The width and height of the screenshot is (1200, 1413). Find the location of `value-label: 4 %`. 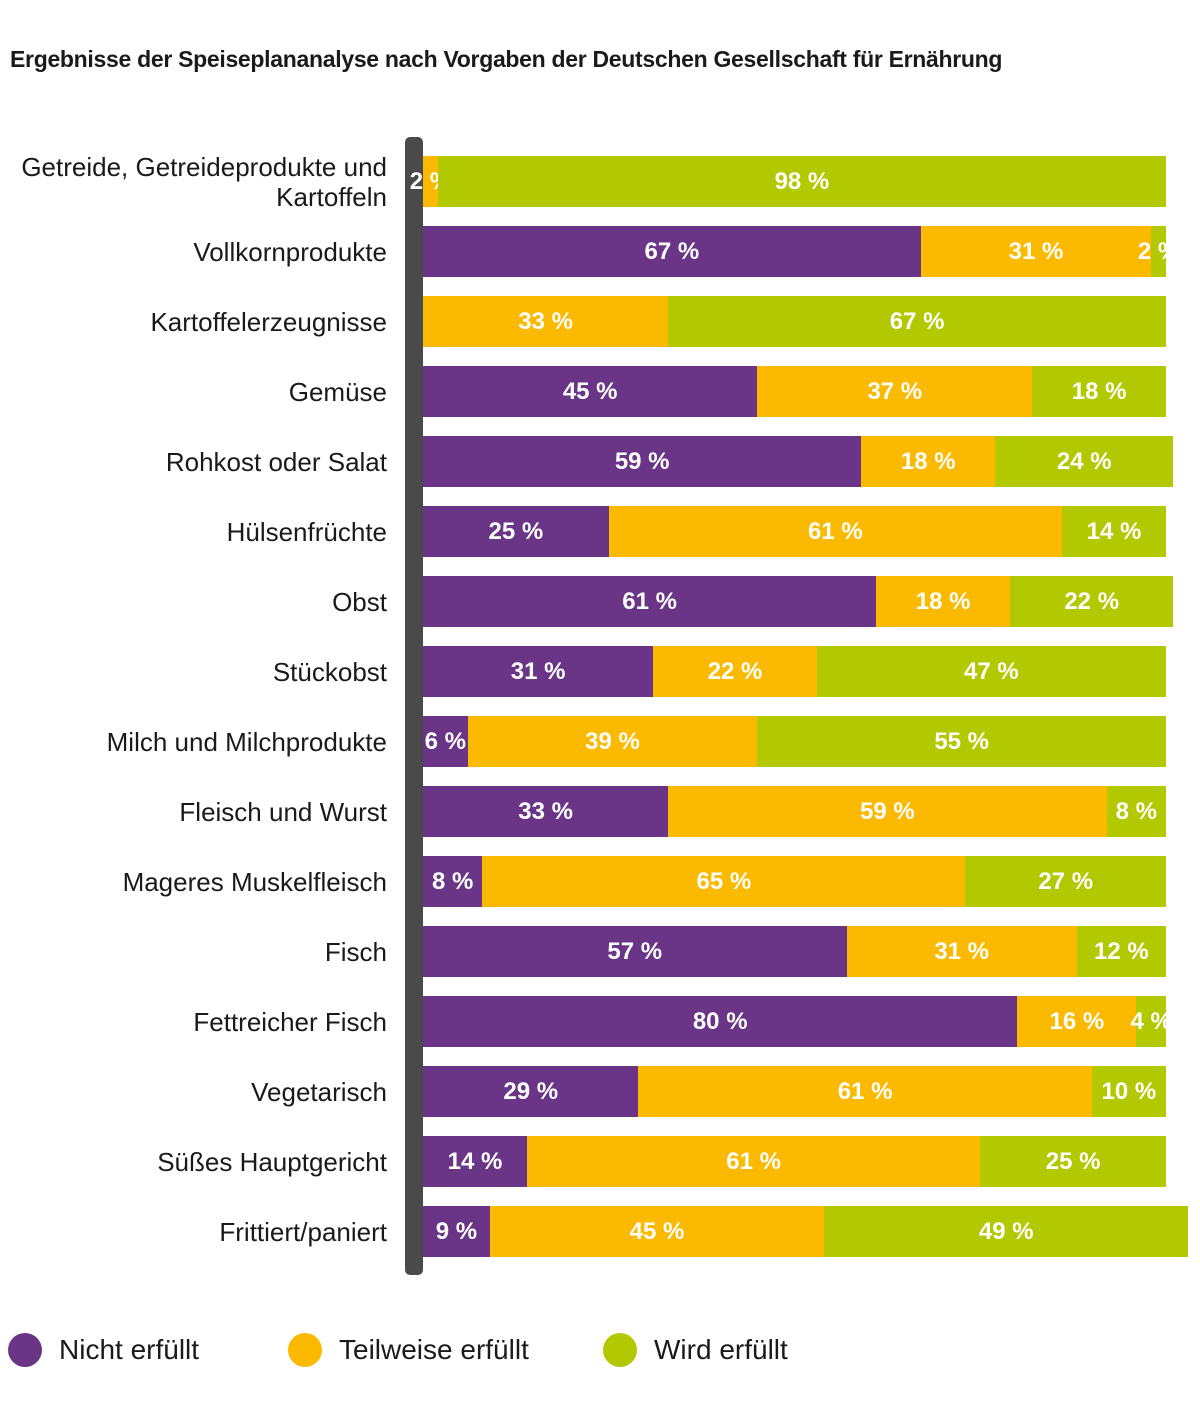

value-label: 4 % is located at coordinates (1151, 1021).